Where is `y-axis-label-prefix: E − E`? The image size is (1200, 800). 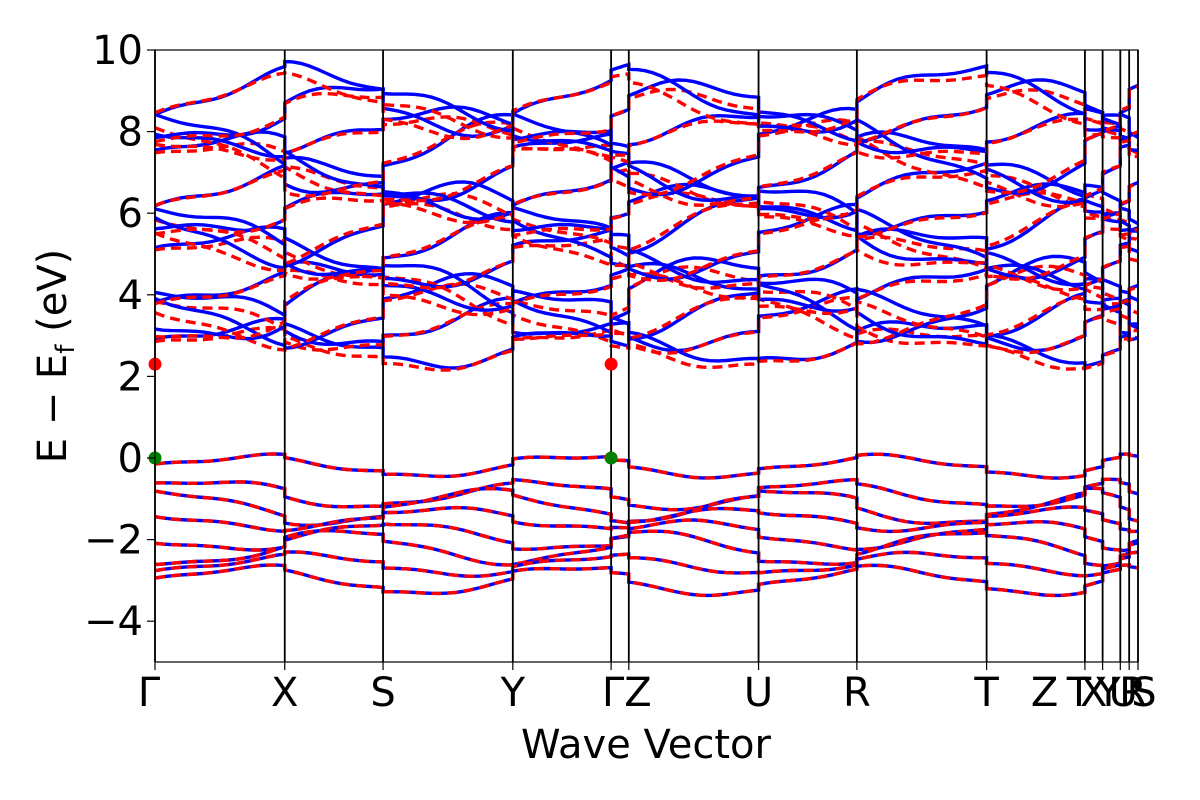 y-axis-label-prefix: E − E is located at coordinates (53, 409).